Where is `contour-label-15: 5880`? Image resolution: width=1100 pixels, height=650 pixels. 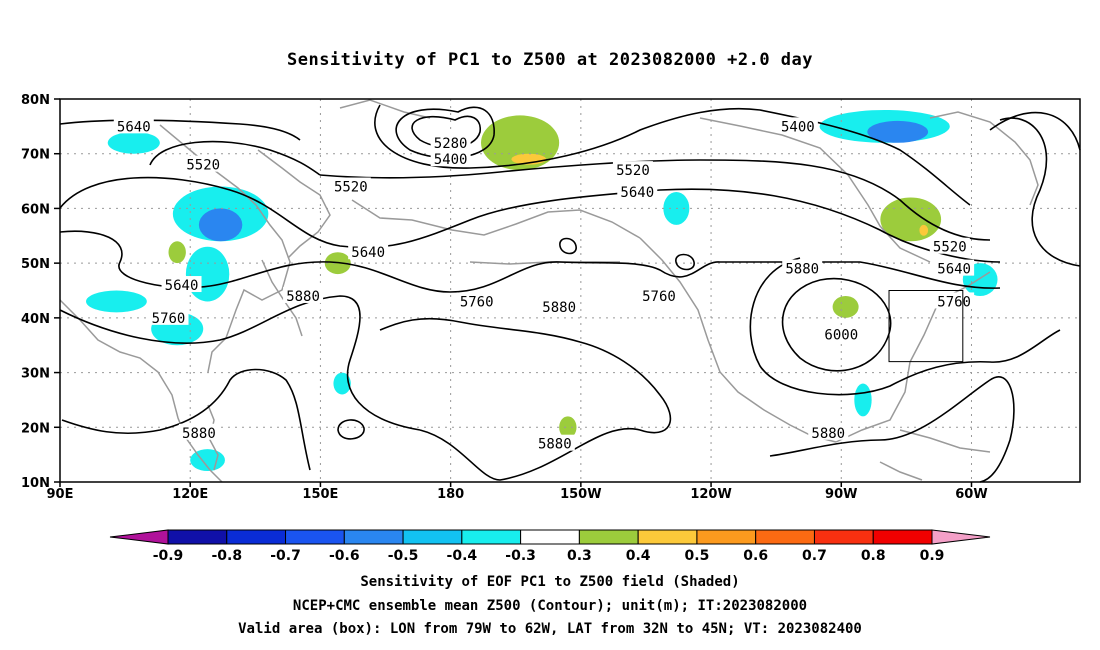 contour-label-15: 5880 is located at coordinates (802, 270).